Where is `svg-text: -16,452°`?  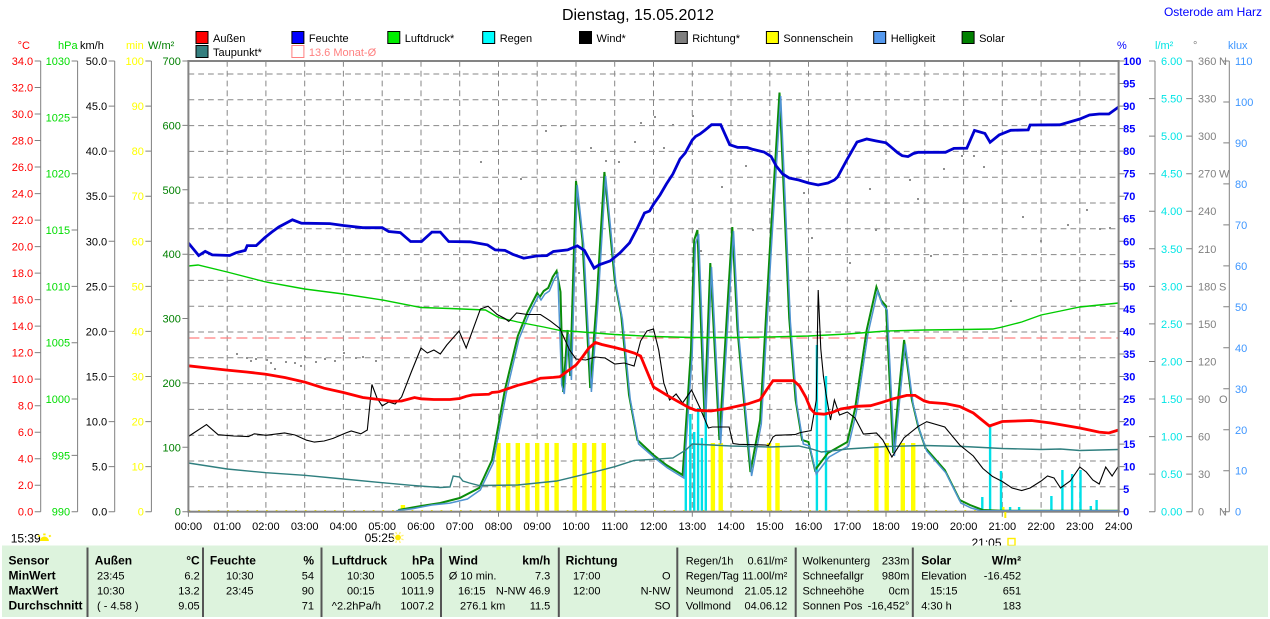 svg-text: -16,452° is located at coordinates (889, 607).